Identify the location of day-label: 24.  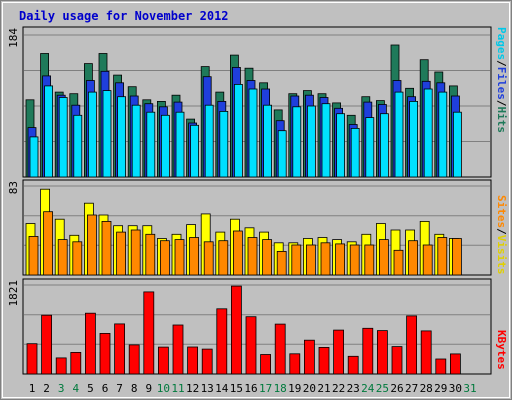
(368, 388).